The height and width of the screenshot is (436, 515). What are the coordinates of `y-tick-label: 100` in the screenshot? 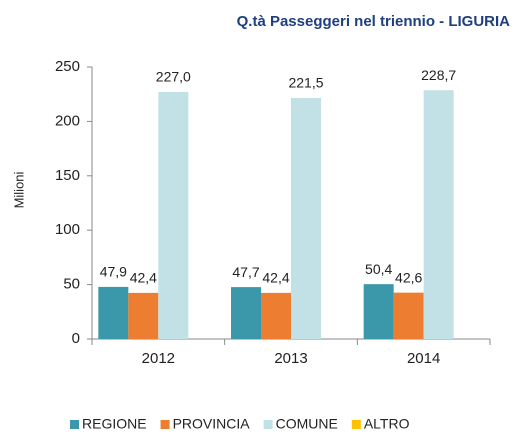 It's located at (67, 229).